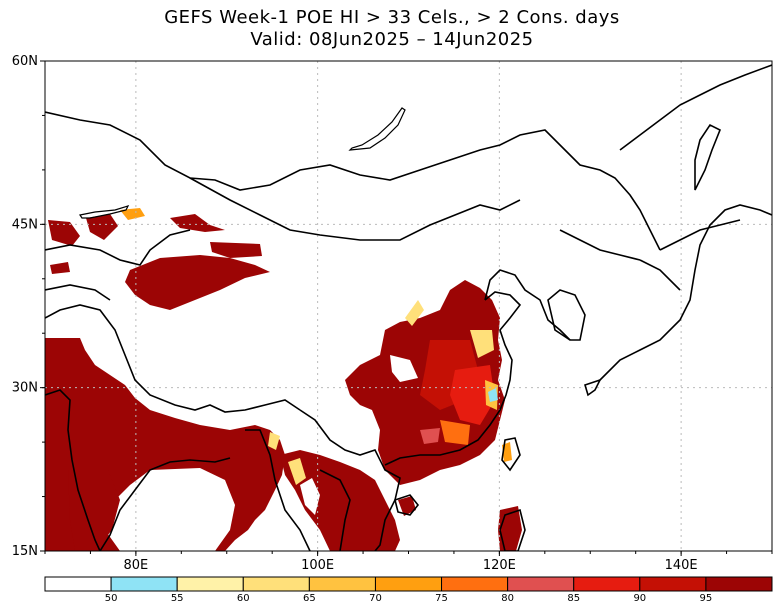 This screenshot has width=784, height=615. Describe the element at coordinates (499, 565) in the screenshot. I see `lon-tick-label: 120E` at that location.